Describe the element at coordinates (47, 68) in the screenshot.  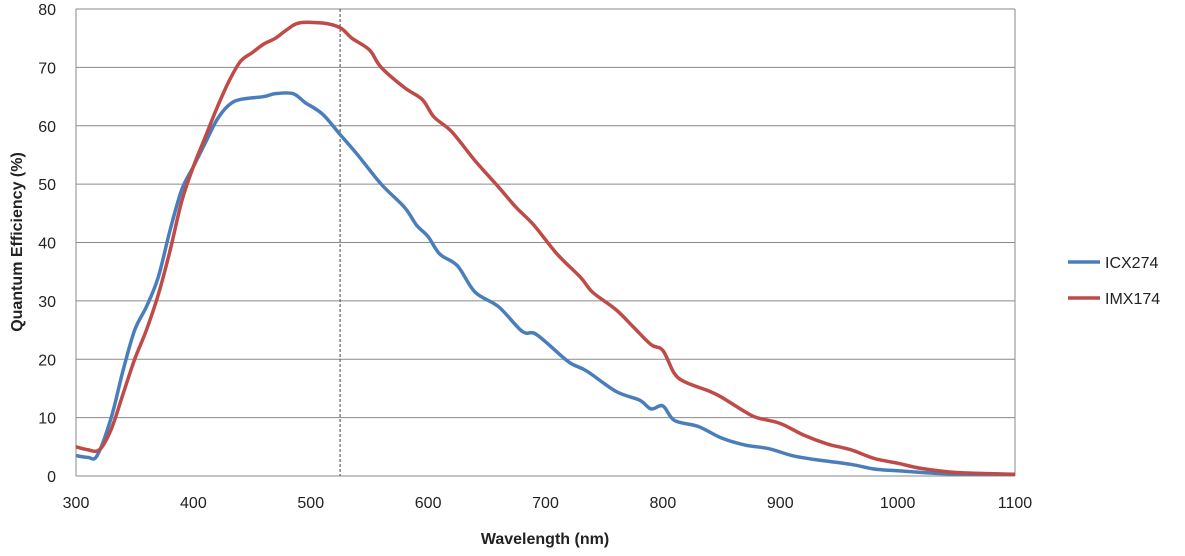
I see `y-tick-label: 70` at that location.